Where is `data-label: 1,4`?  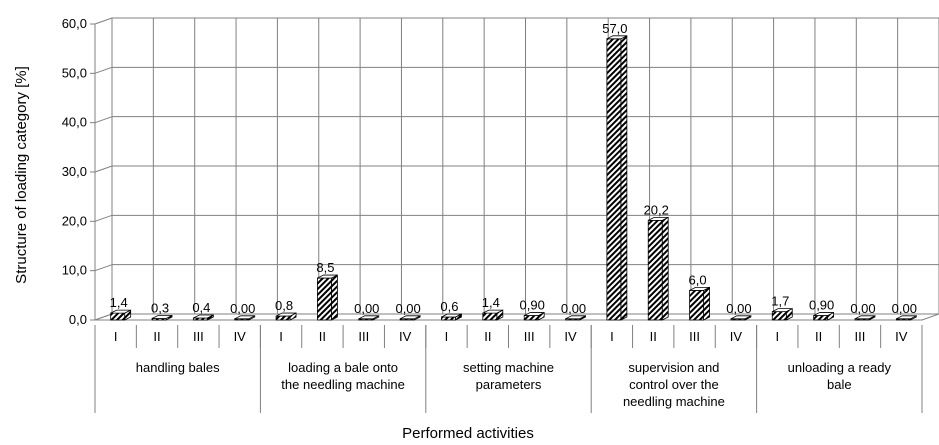 data-label: 1,4 is located at coordinates (119, 302).